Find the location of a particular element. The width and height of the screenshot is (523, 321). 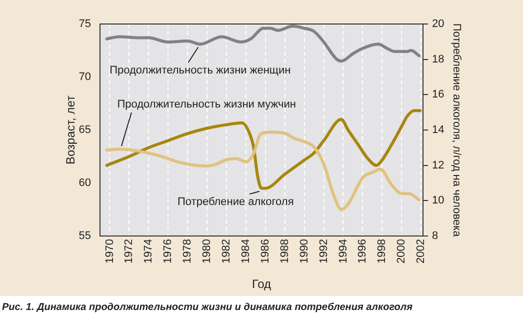

text: Рис. 1. Динамика продолжительности жизни и динамика потребления алкоголя is located at coordinates (207, 307).